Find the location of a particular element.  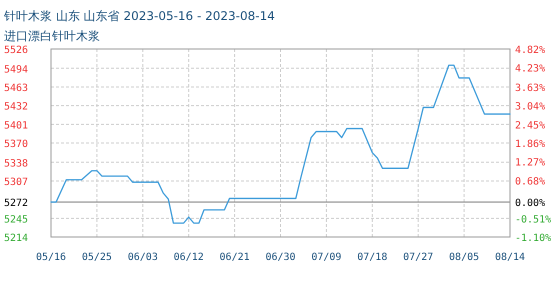

y2-tick-label: 3.63% is located at coordinates (530, 88).